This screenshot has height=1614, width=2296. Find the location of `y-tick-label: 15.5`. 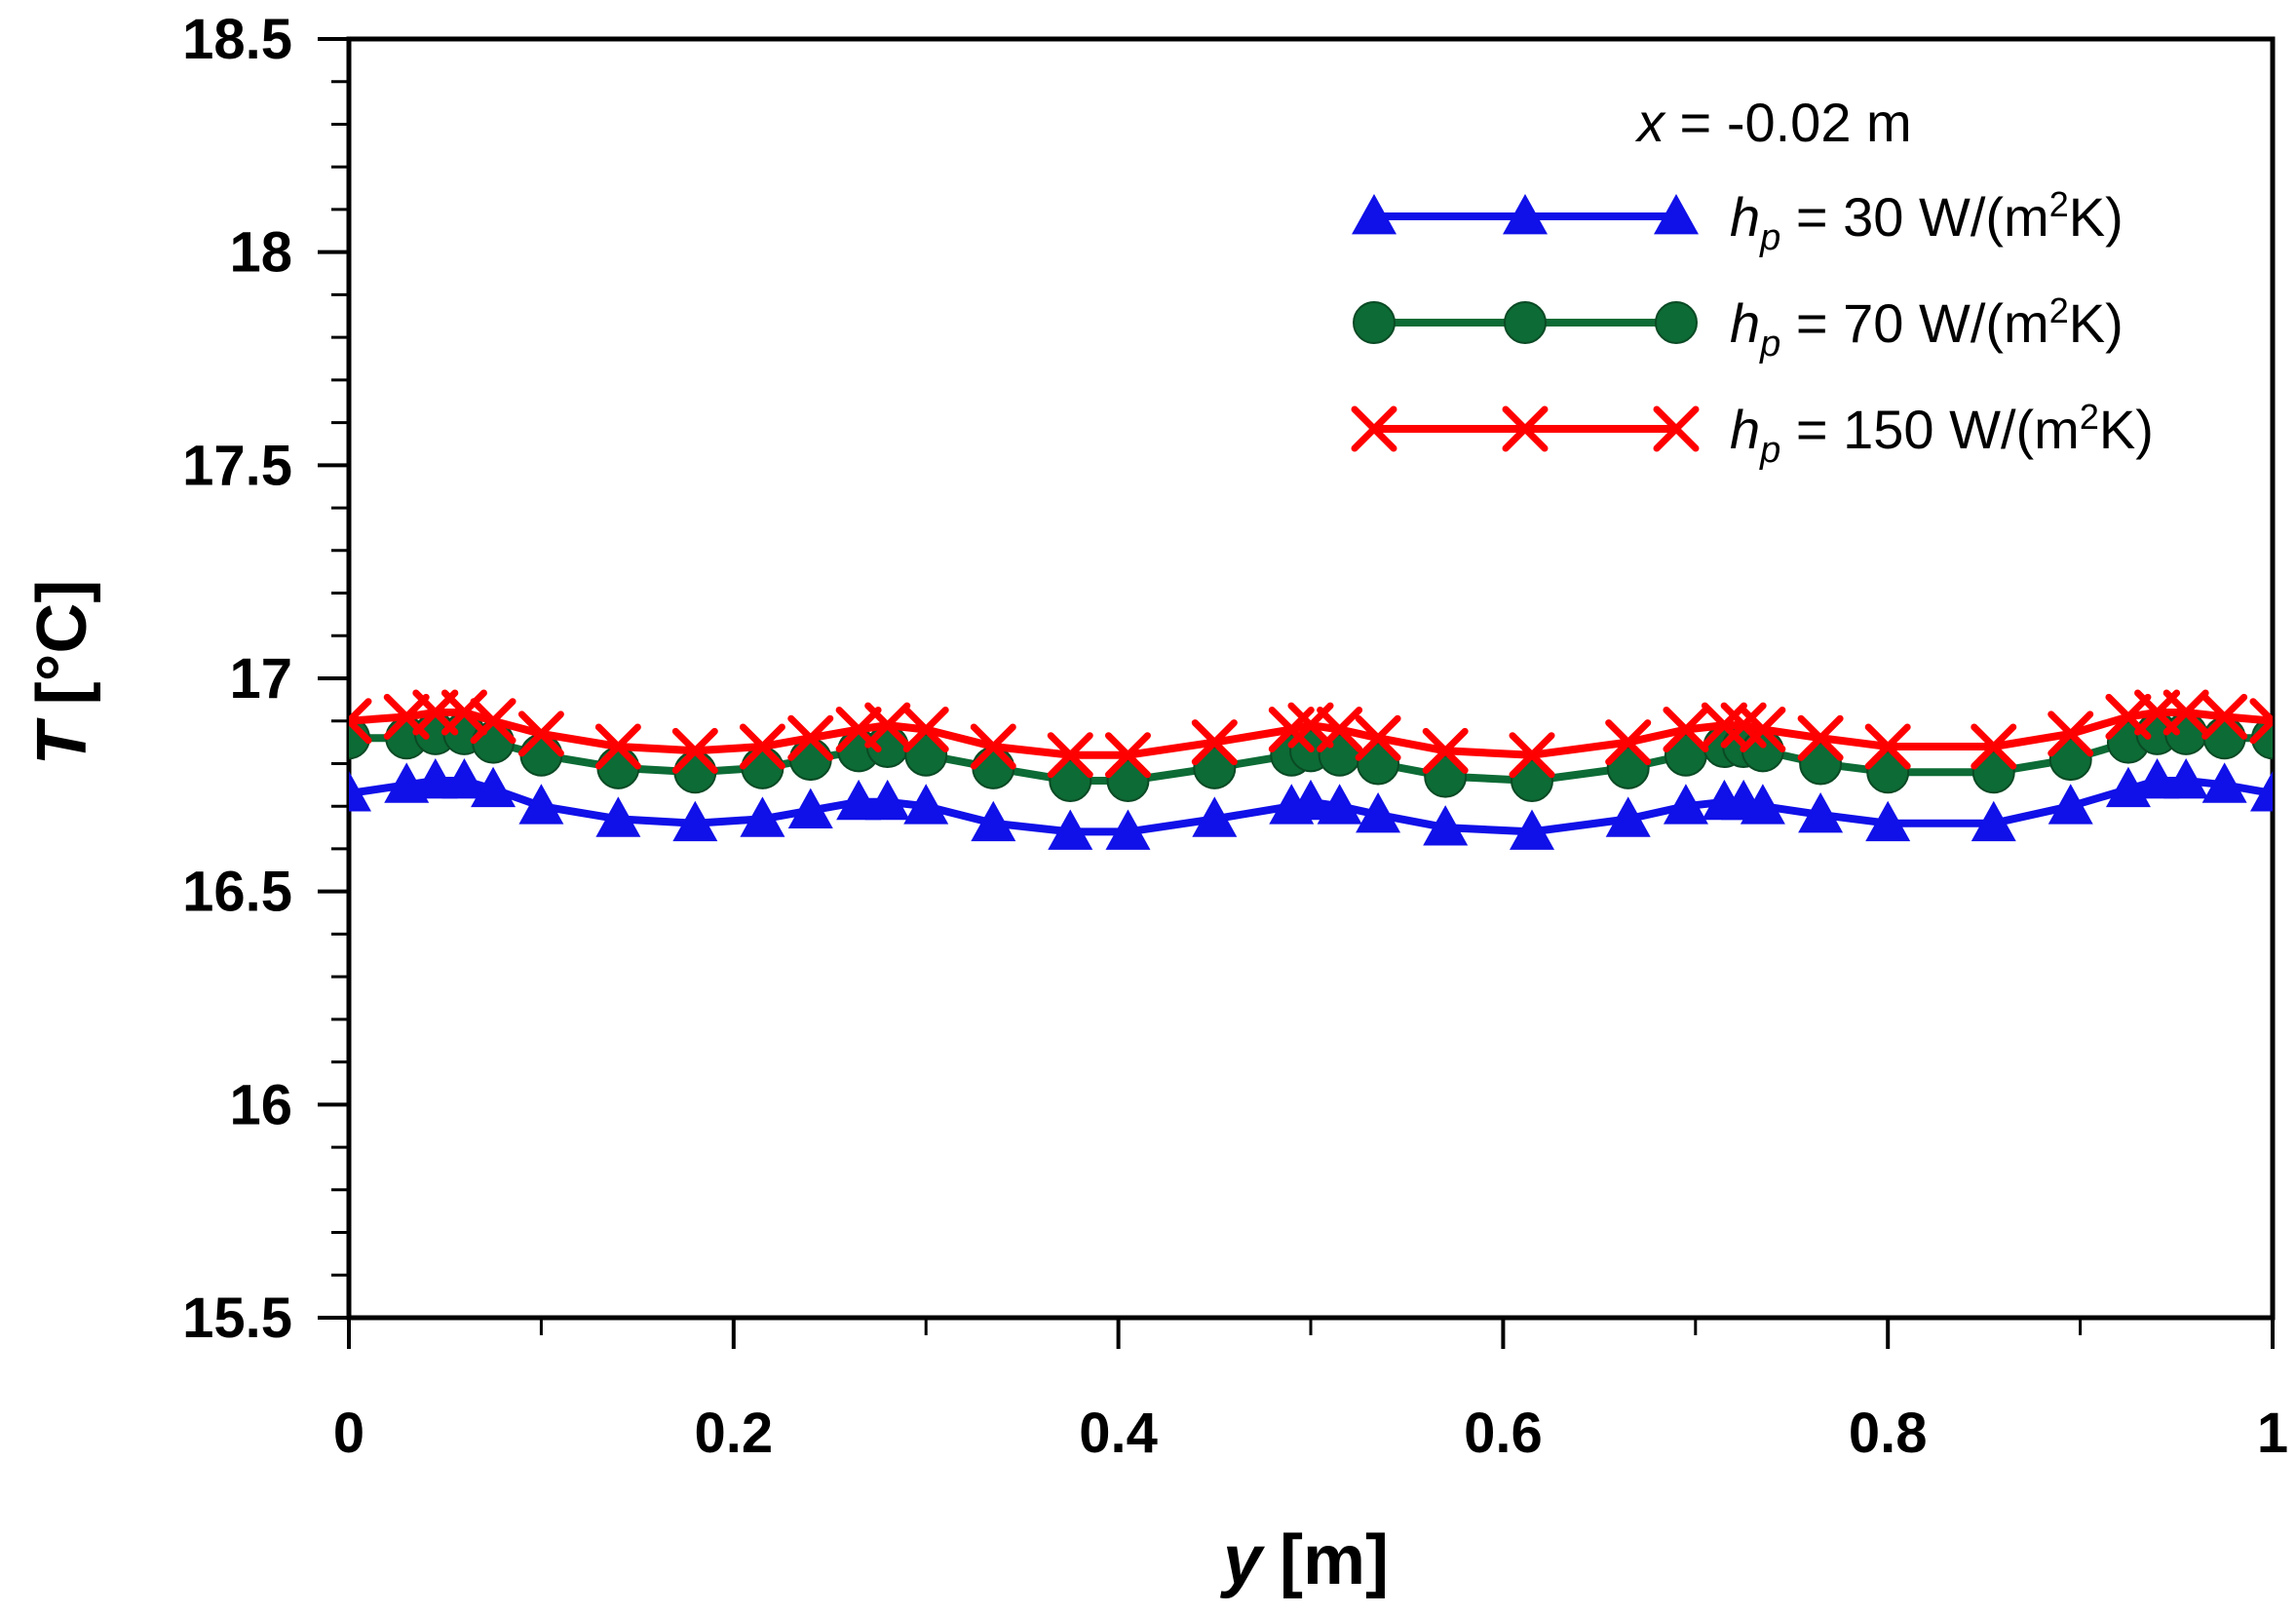

y-tick-label: 15.5 is located at coordinates (237, 1318).